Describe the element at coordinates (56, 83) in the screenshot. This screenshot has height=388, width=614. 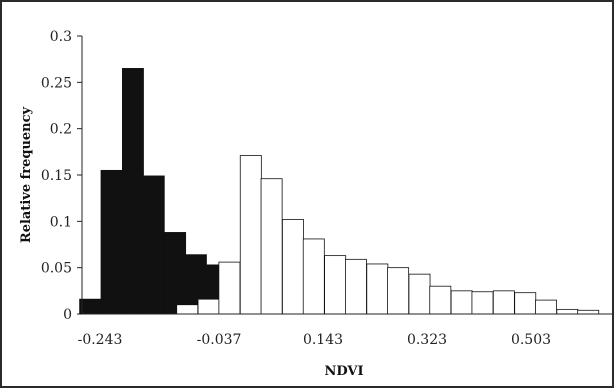
I see `y-tick-label: 0.25` at that location.